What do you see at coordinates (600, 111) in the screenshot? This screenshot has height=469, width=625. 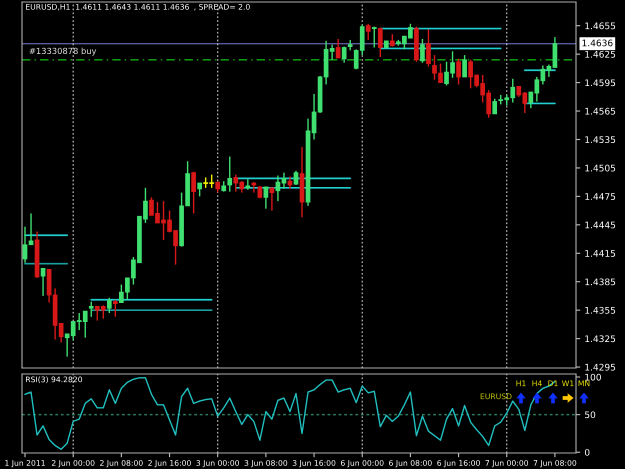 I see `y-tick-label: 1.4565` at bounding box center [600, 111].